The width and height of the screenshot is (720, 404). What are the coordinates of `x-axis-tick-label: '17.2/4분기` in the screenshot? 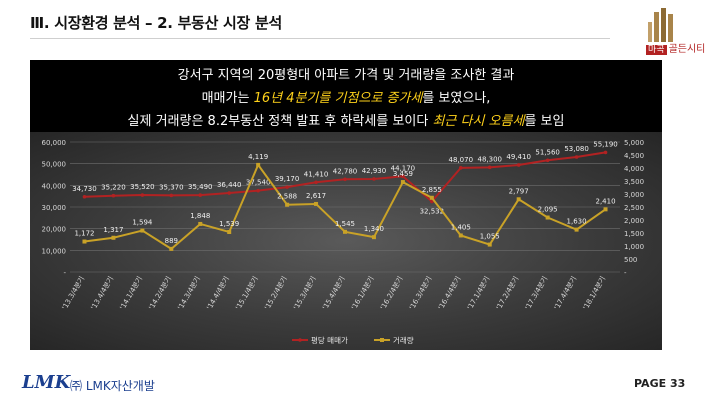 It's located at (507, 293).